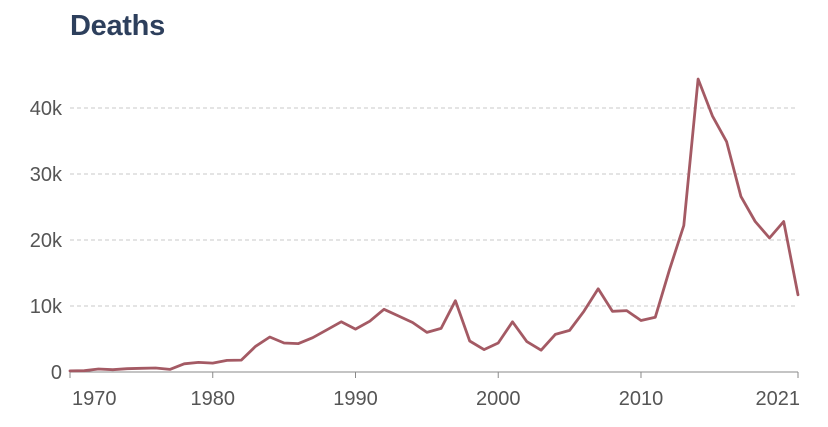  What do you see at coordinates (212, 399) in the screenshot?
I see `x-tick-label: 1980` at bounding box center [212, 399].